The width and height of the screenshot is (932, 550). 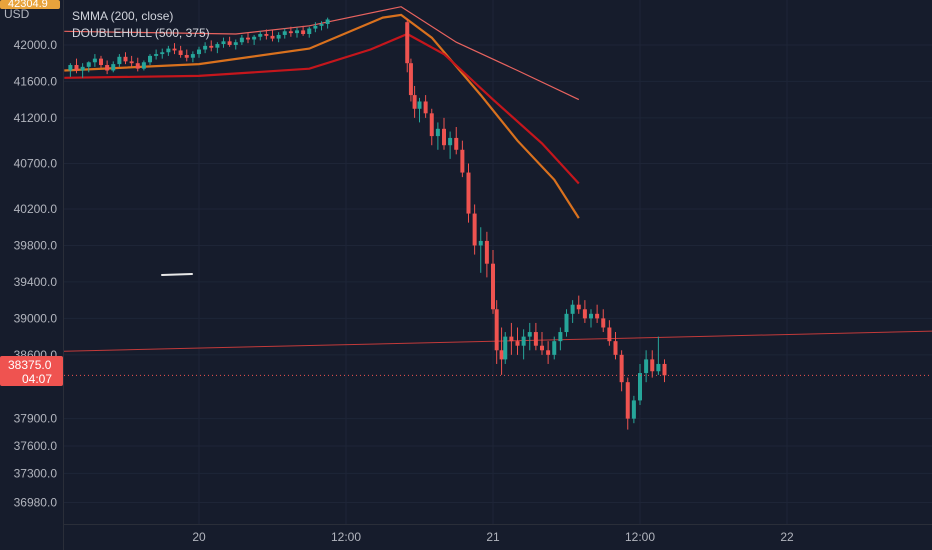 I want to click on y-tick-label: 39800.0, so click(x=36, y=245).